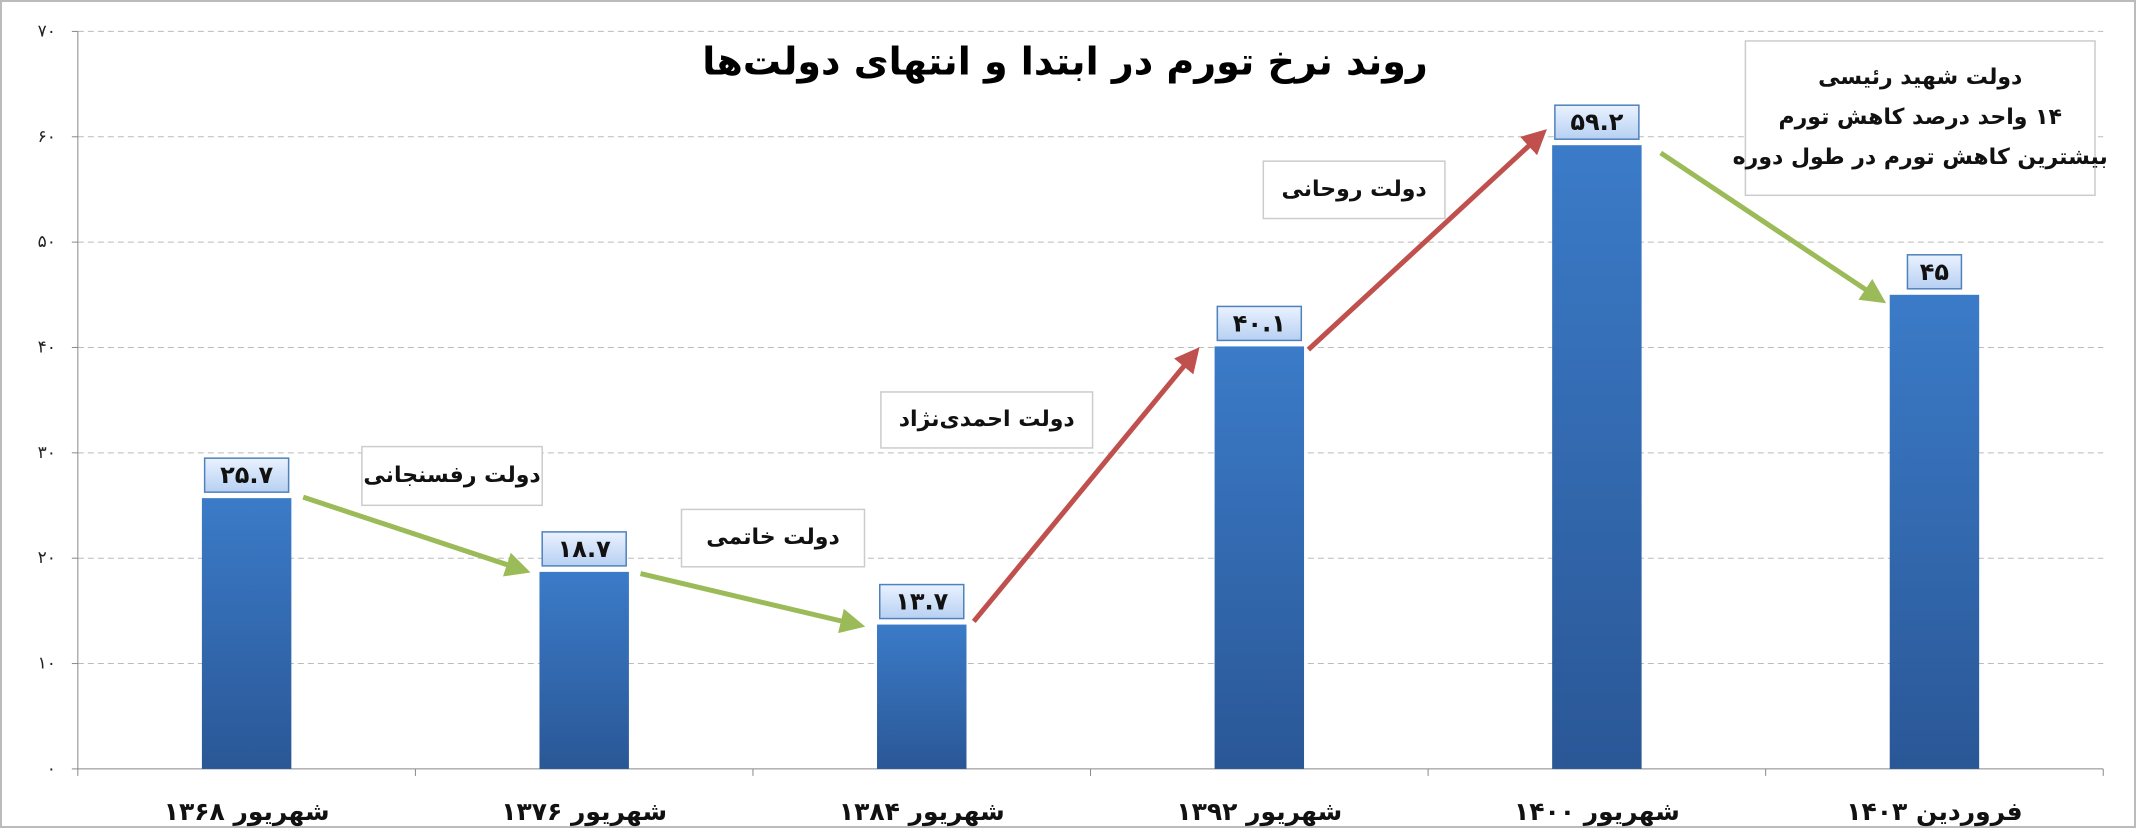 This screenshot has width=2136, height=828. I want to click on annotation-text: دولت رفسنجانی, so click(451, 475).